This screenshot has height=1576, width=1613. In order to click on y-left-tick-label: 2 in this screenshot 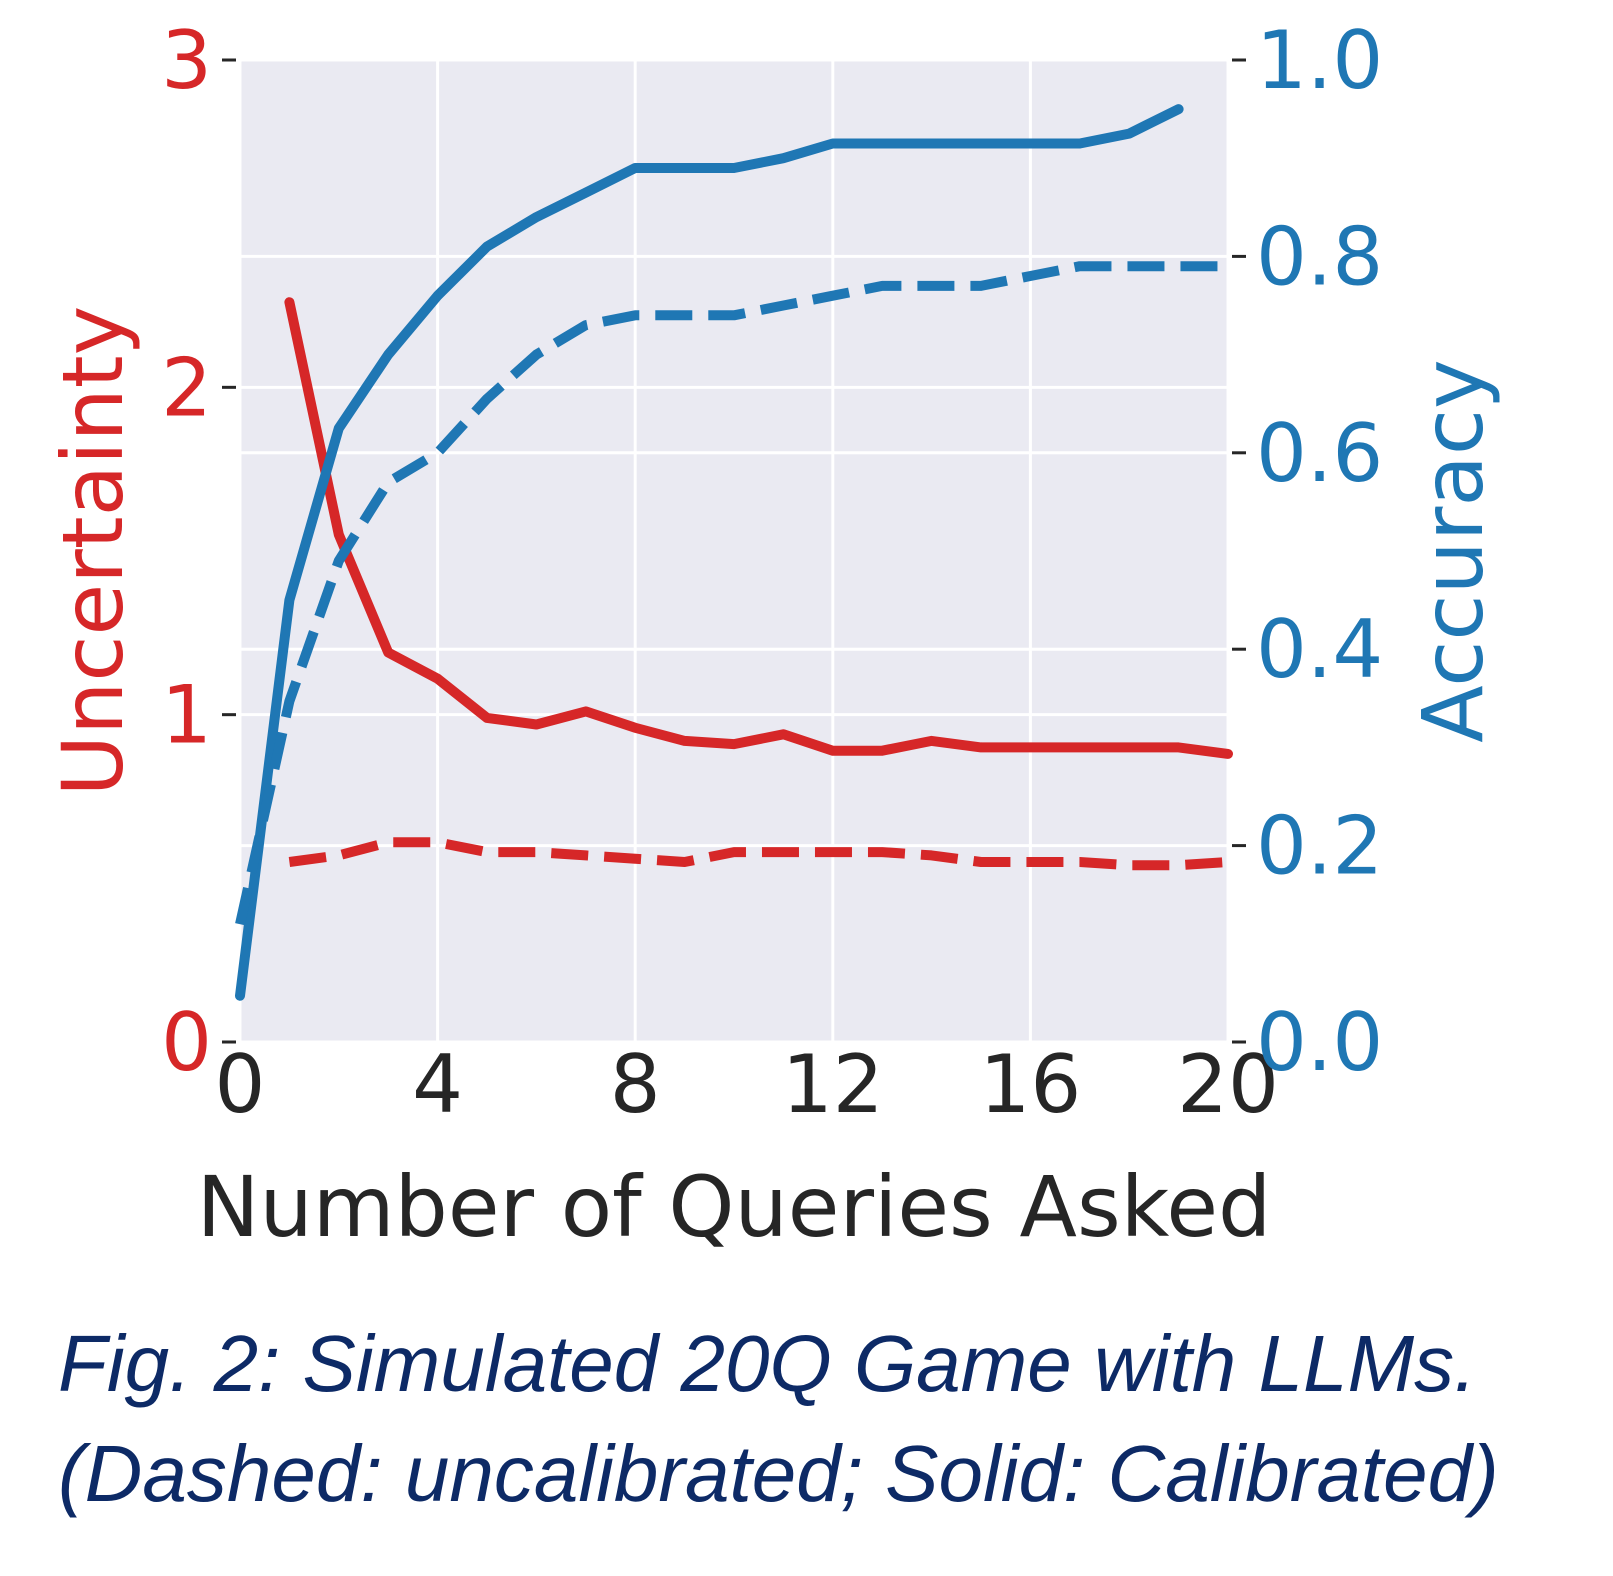, I will do `click(186, 387)`.